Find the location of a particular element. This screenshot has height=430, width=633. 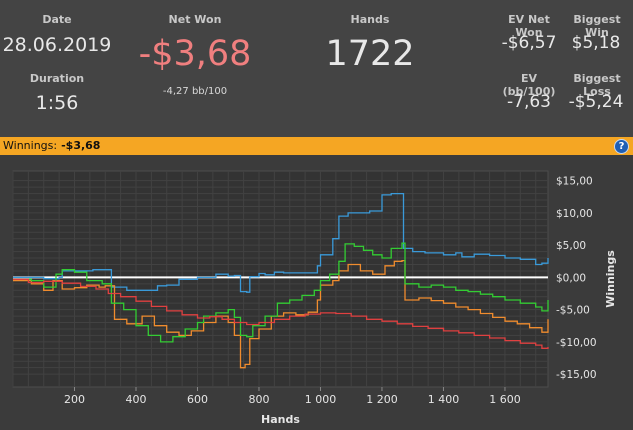

date-label: Date is located at coordinates (57, 19).